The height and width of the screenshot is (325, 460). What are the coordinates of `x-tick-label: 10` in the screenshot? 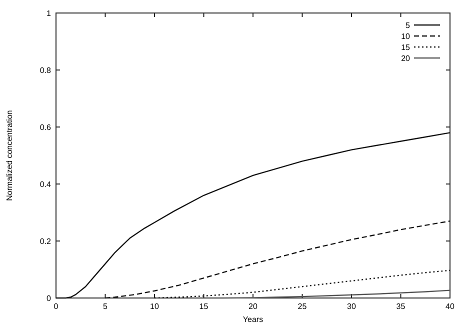 It's located at (155, 306).